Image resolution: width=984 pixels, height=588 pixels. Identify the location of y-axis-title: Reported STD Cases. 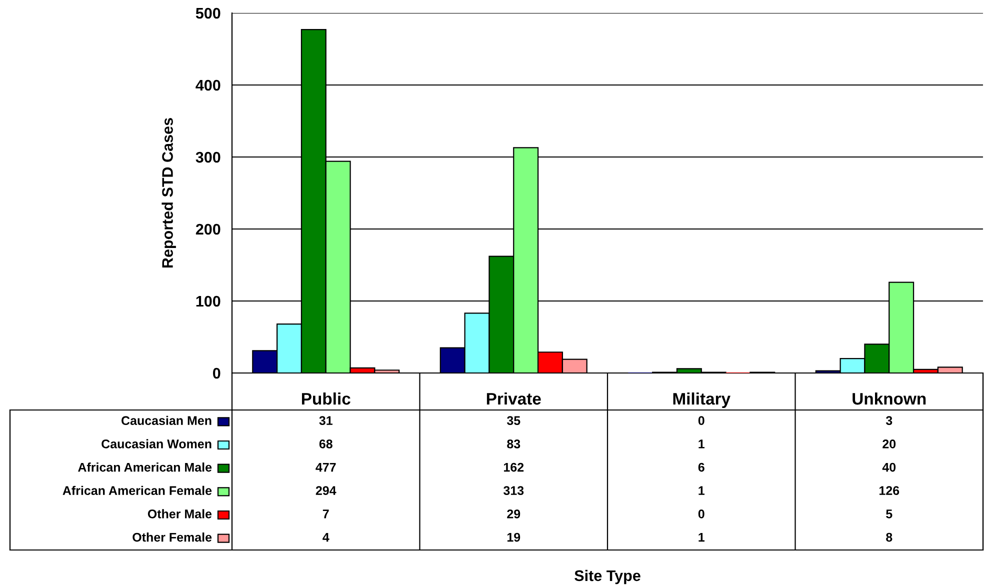
(169, 193).